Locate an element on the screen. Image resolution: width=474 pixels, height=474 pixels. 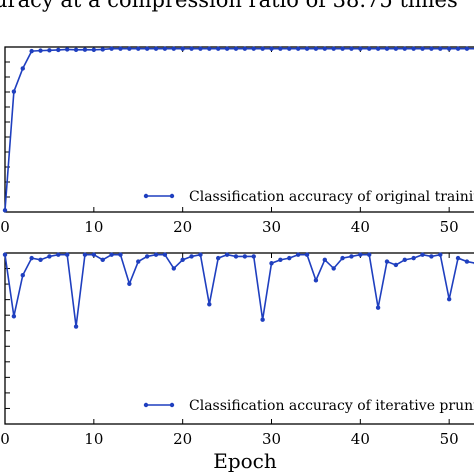
x-tick-label: 20 is located at coordinates (182, 227).